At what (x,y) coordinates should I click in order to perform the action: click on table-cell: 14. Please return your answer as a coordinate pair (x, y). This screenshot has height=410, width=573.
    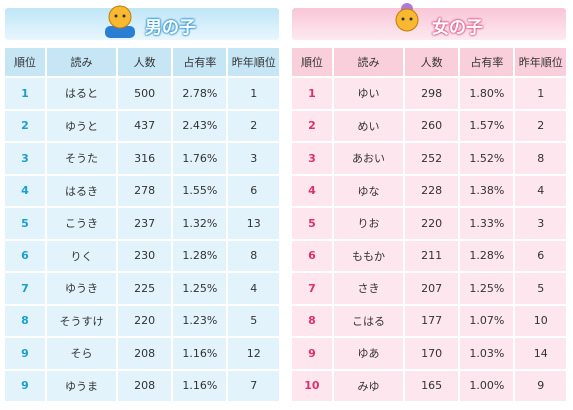
    Looking at the image, I should click on (540, 353).